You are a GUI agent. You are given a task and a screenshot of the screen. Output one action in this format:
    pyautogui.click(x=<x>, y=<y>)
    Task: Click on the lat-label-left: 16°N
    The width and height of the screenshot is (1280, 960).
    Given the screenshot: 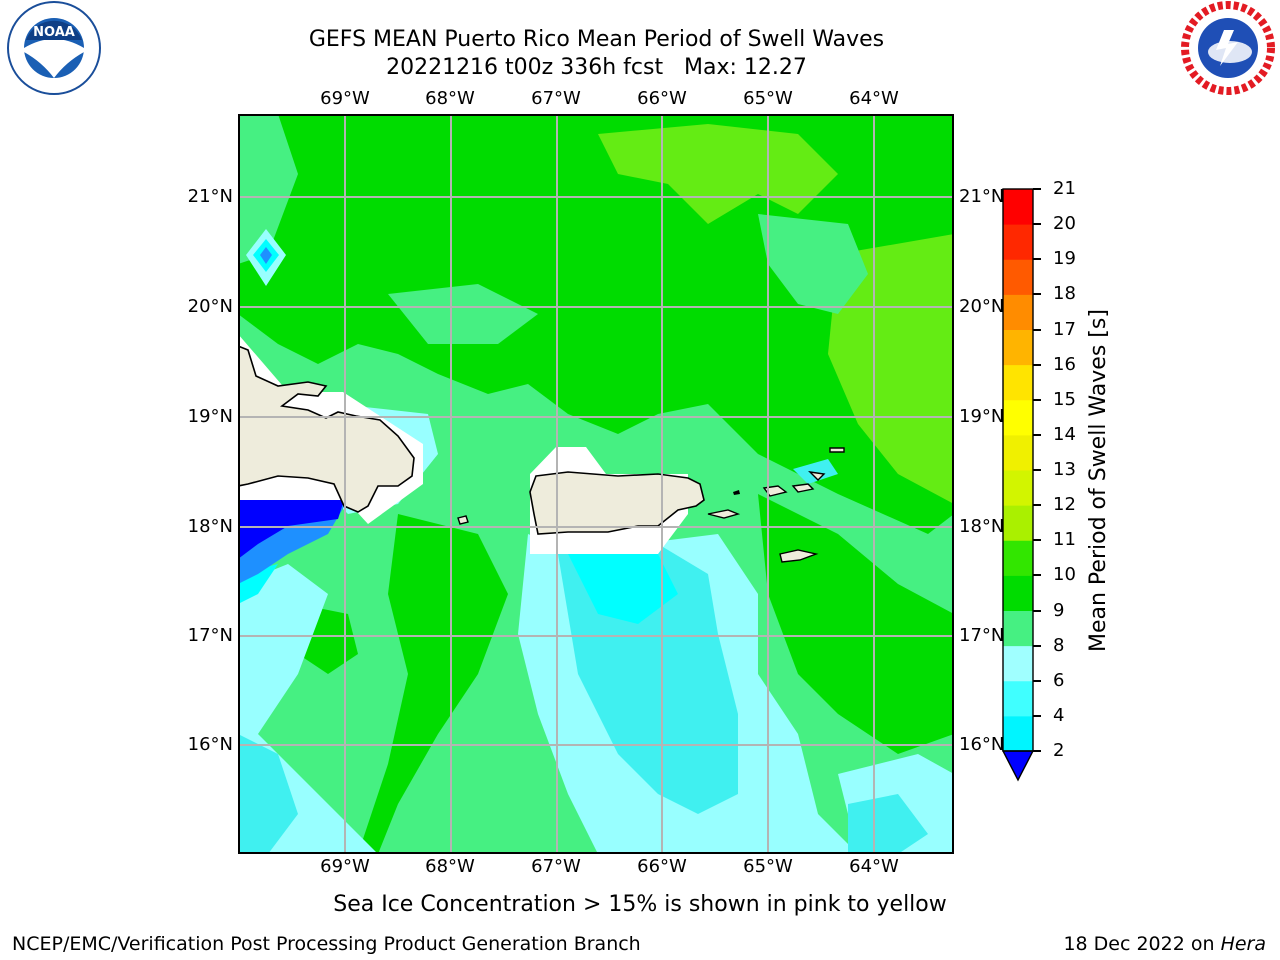 What is the action you would take?
    pyautogui.click(x=210, y=744)
    